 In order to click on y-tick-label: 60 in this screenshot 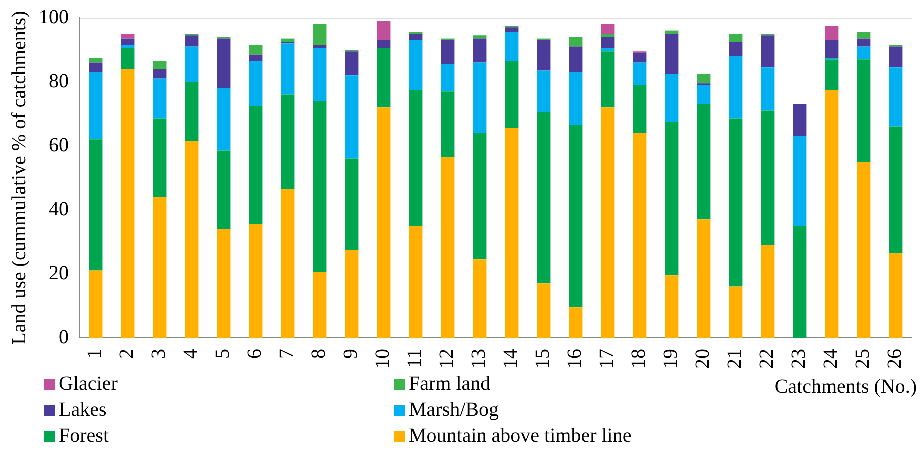, I will do `click(59, 145)`.